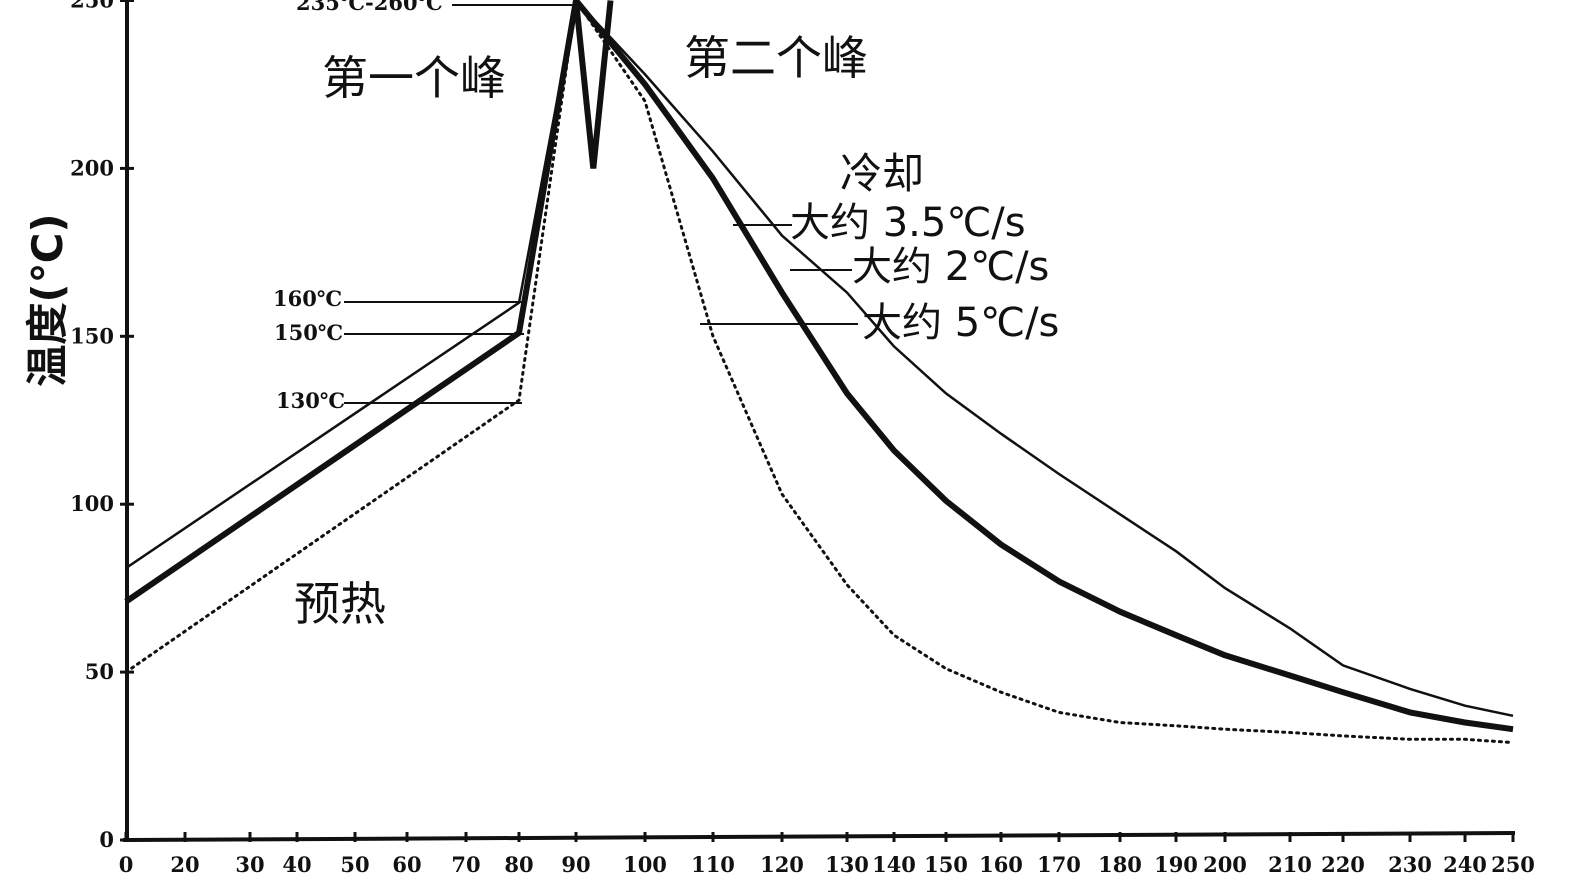 The image size is (1594, 896). I want to click on x-tick-label: 220, so click(1343, 864).